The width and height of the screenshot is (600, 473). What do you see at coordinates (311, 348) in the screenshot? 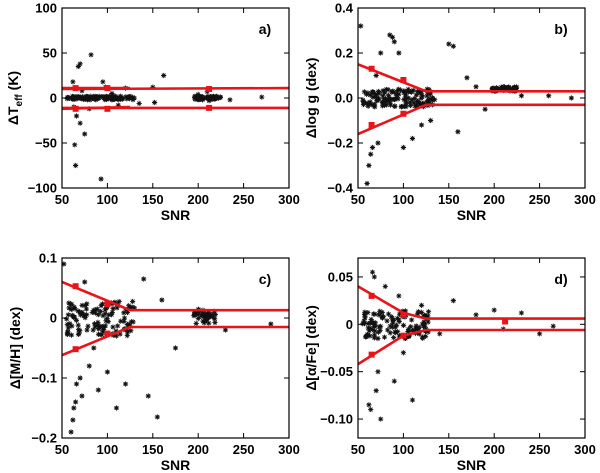
I see `y-axis-label: Δ[α/Fe] (dex)` at bounding box center [311, 348].